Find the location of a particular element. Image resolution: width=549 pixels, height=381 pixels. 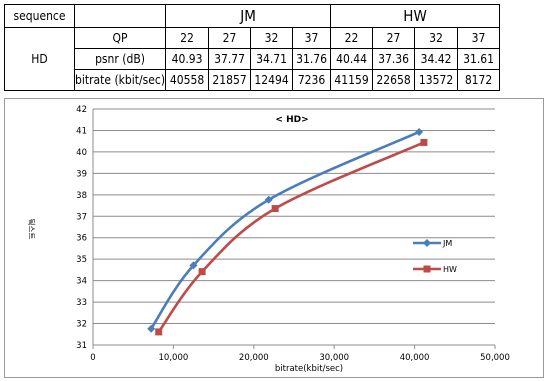

chart-title: < HD> is located at coordinates (291, 120).